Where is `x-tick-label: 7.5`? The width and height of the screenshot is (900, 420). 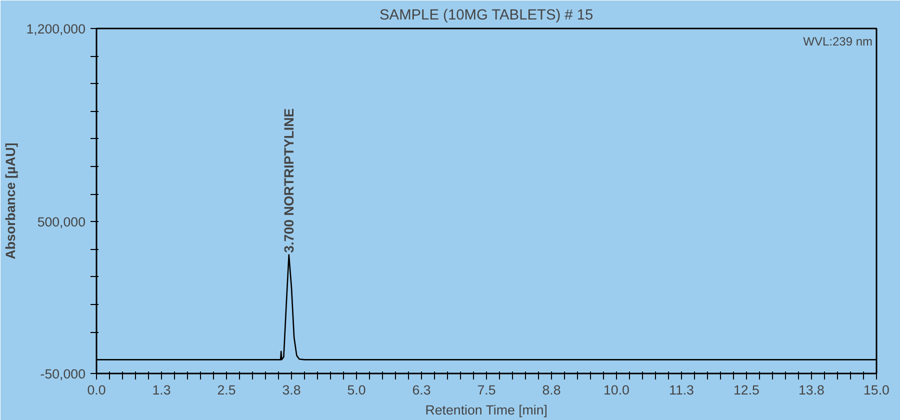 x-tick-label: 7.5 is located at coordinates (486, 390).